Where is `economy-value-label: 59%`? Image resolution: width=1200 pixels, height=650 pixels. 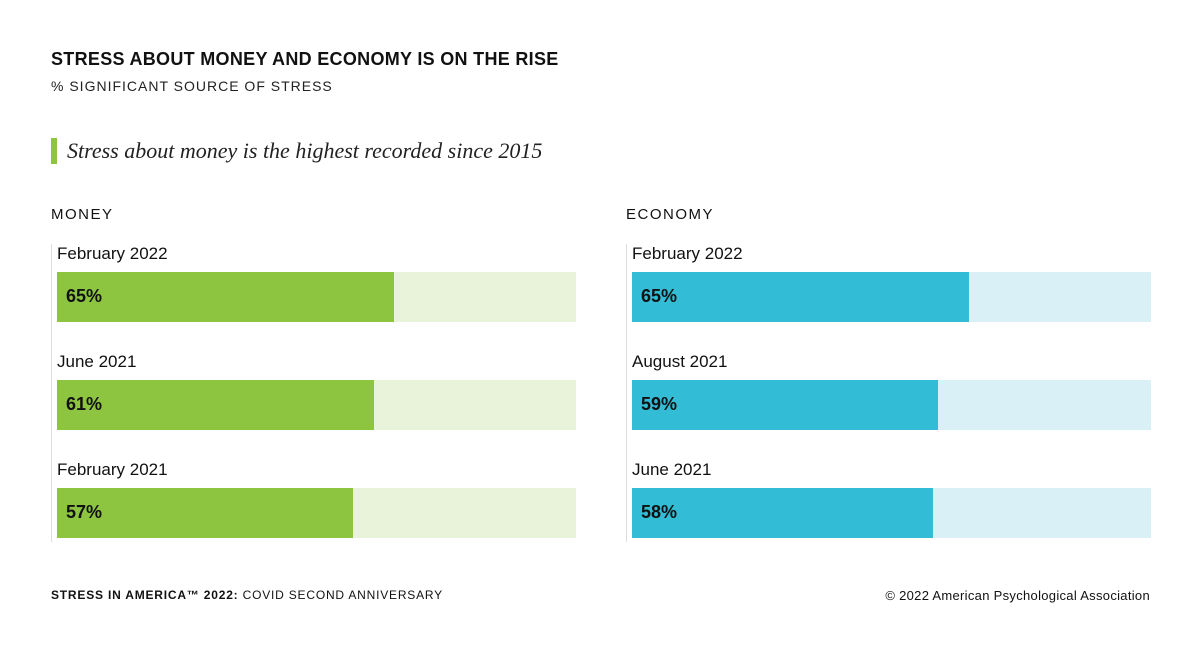 economy-value-label: 59% is located at coordinates (659, 404).